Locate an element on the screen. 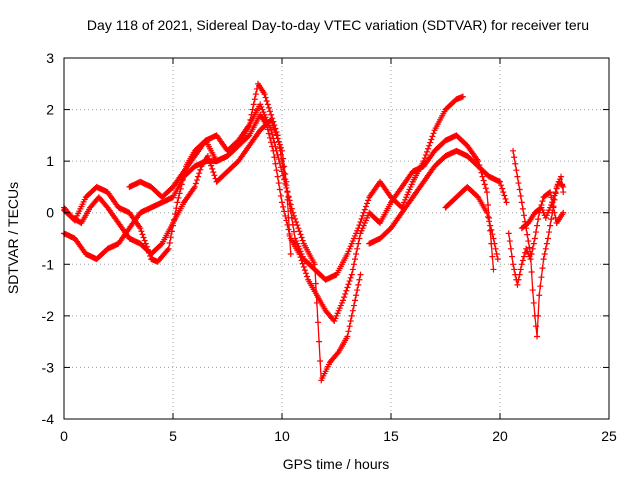 This screenshot has height=480, width=640. y-tick-label: 3 is located at coordinates (50, 58).